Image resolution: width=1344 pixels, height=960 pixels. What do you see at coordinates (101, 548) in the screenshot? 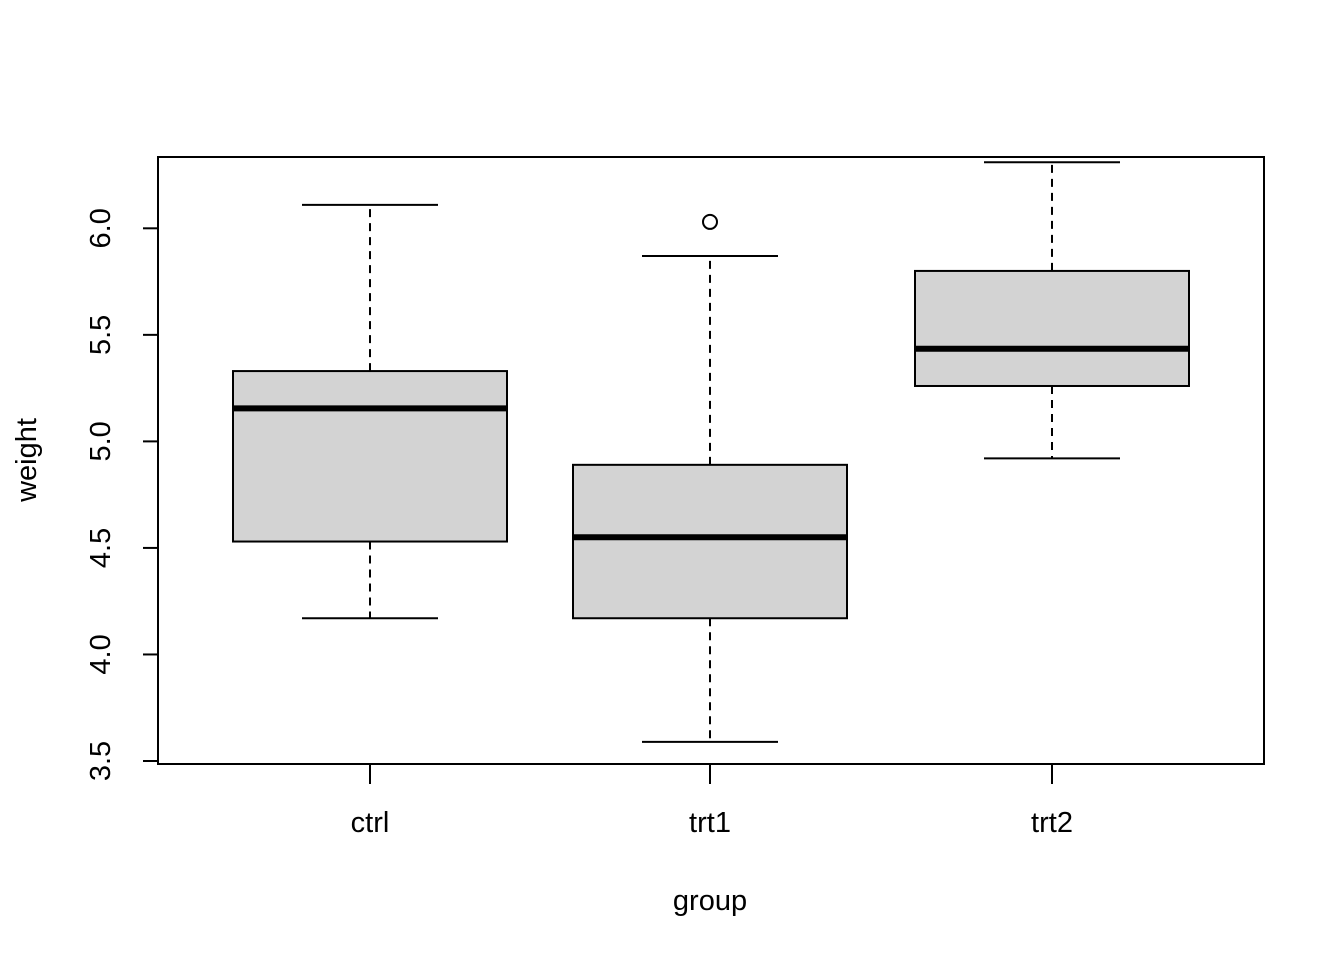
I see `y-tick-label: 4.5` at bounding box center [101, 548].